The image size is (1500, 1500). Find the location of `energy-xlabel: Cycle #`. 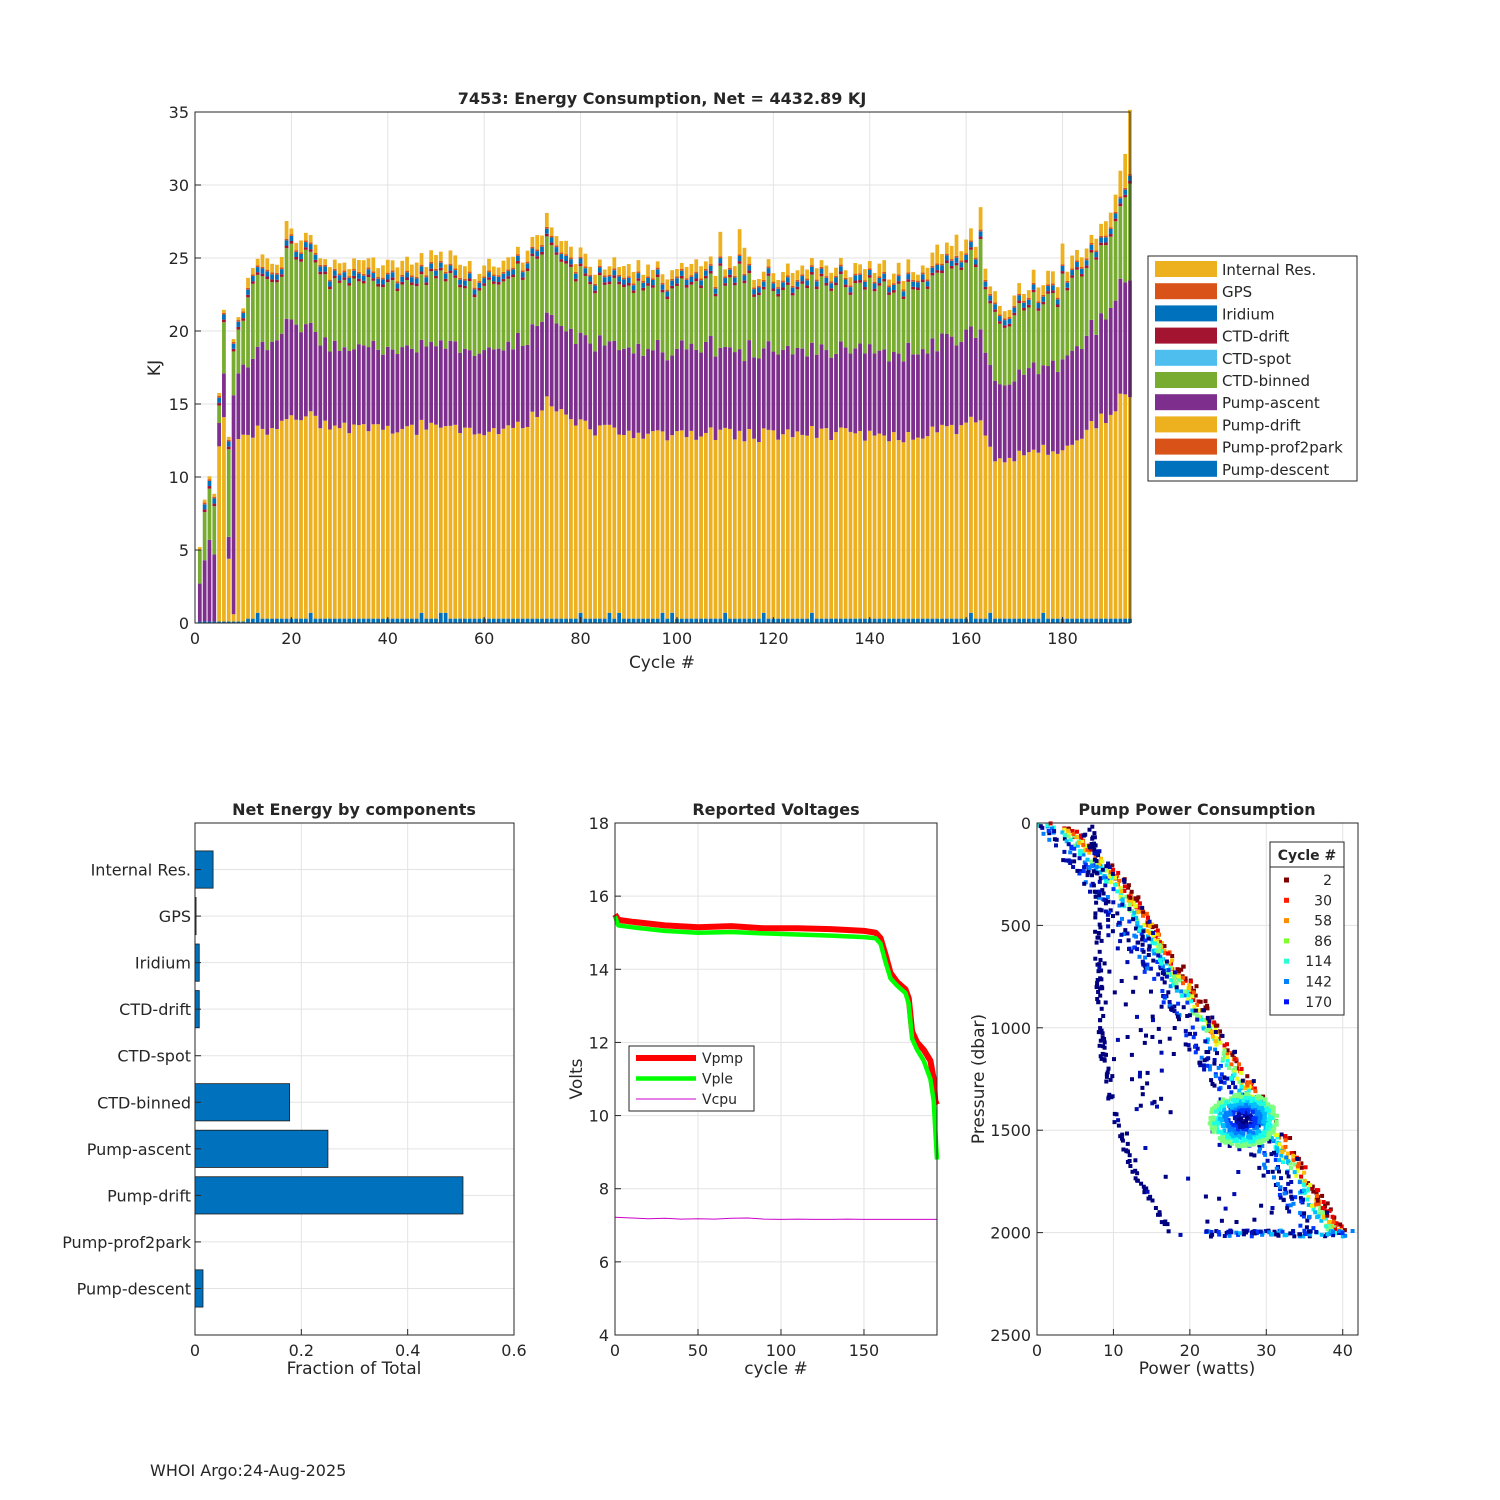

energy-xlabel: Cycle # is located at coordinates (662, 663).